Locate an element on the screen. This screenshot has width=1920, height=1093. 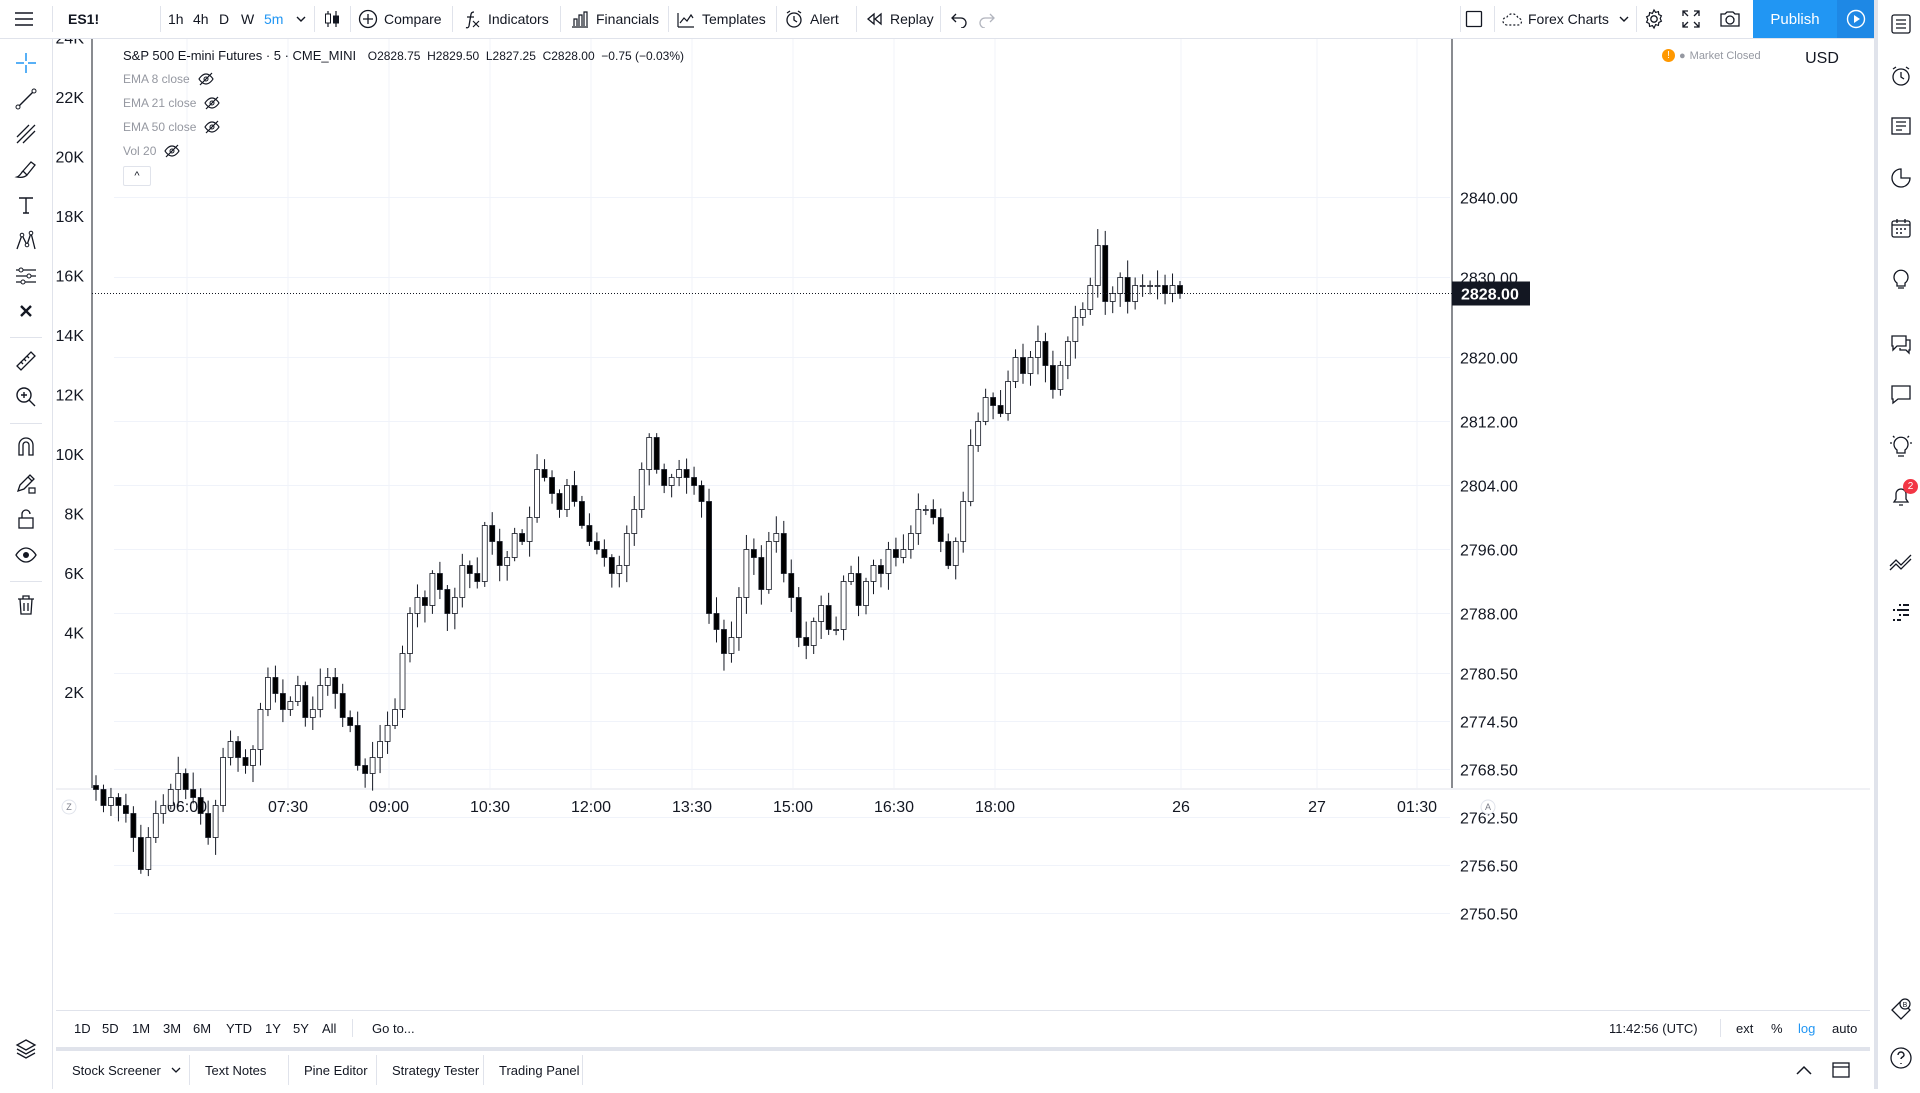
templates-button: Templates is located at coordinates (721, 19).